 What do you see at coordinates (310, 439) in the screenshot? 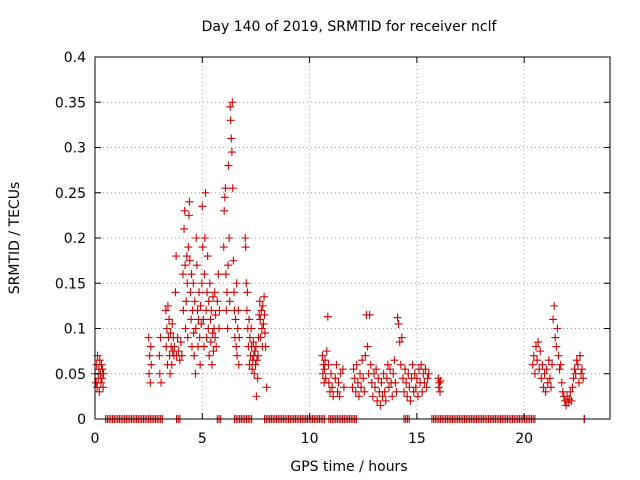
I see `x-tick-label: 10` at bounding box center [310, 439].